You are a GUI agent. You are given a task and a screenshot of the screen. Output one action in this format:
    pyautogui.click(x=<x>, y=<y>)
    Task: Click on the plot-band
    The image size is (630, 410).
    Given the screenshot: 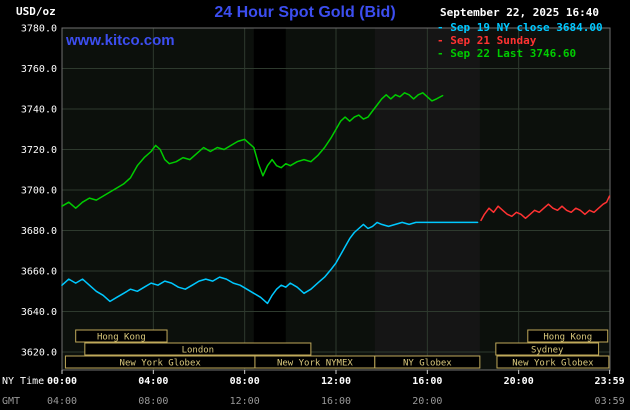 What is the action you would take?
    pyautogui.click(x=269, y=199)
    